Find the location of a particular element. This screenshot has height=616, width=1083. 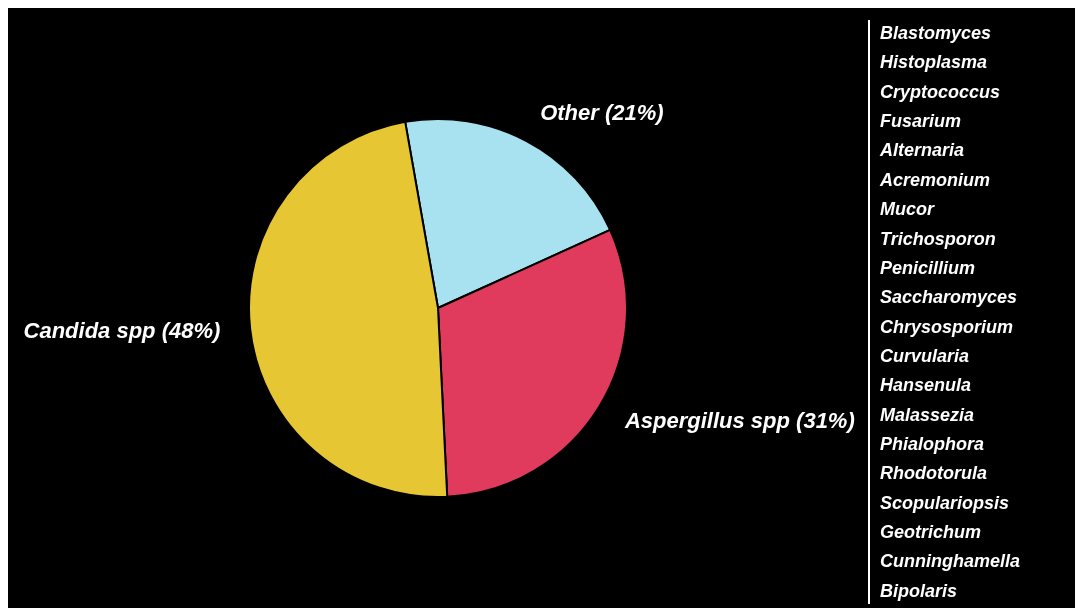

slice-label: Other (21%) is located at coordinates (602, 113).